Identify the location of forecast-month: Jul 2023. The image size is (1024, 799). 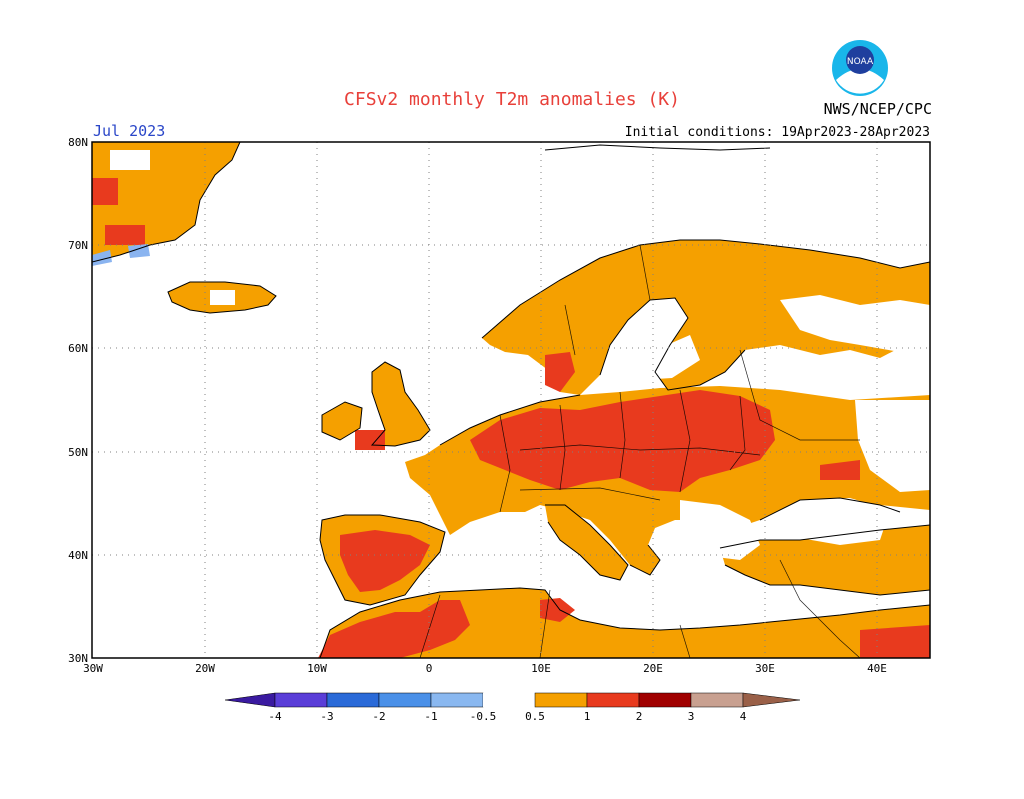
(129, 131).